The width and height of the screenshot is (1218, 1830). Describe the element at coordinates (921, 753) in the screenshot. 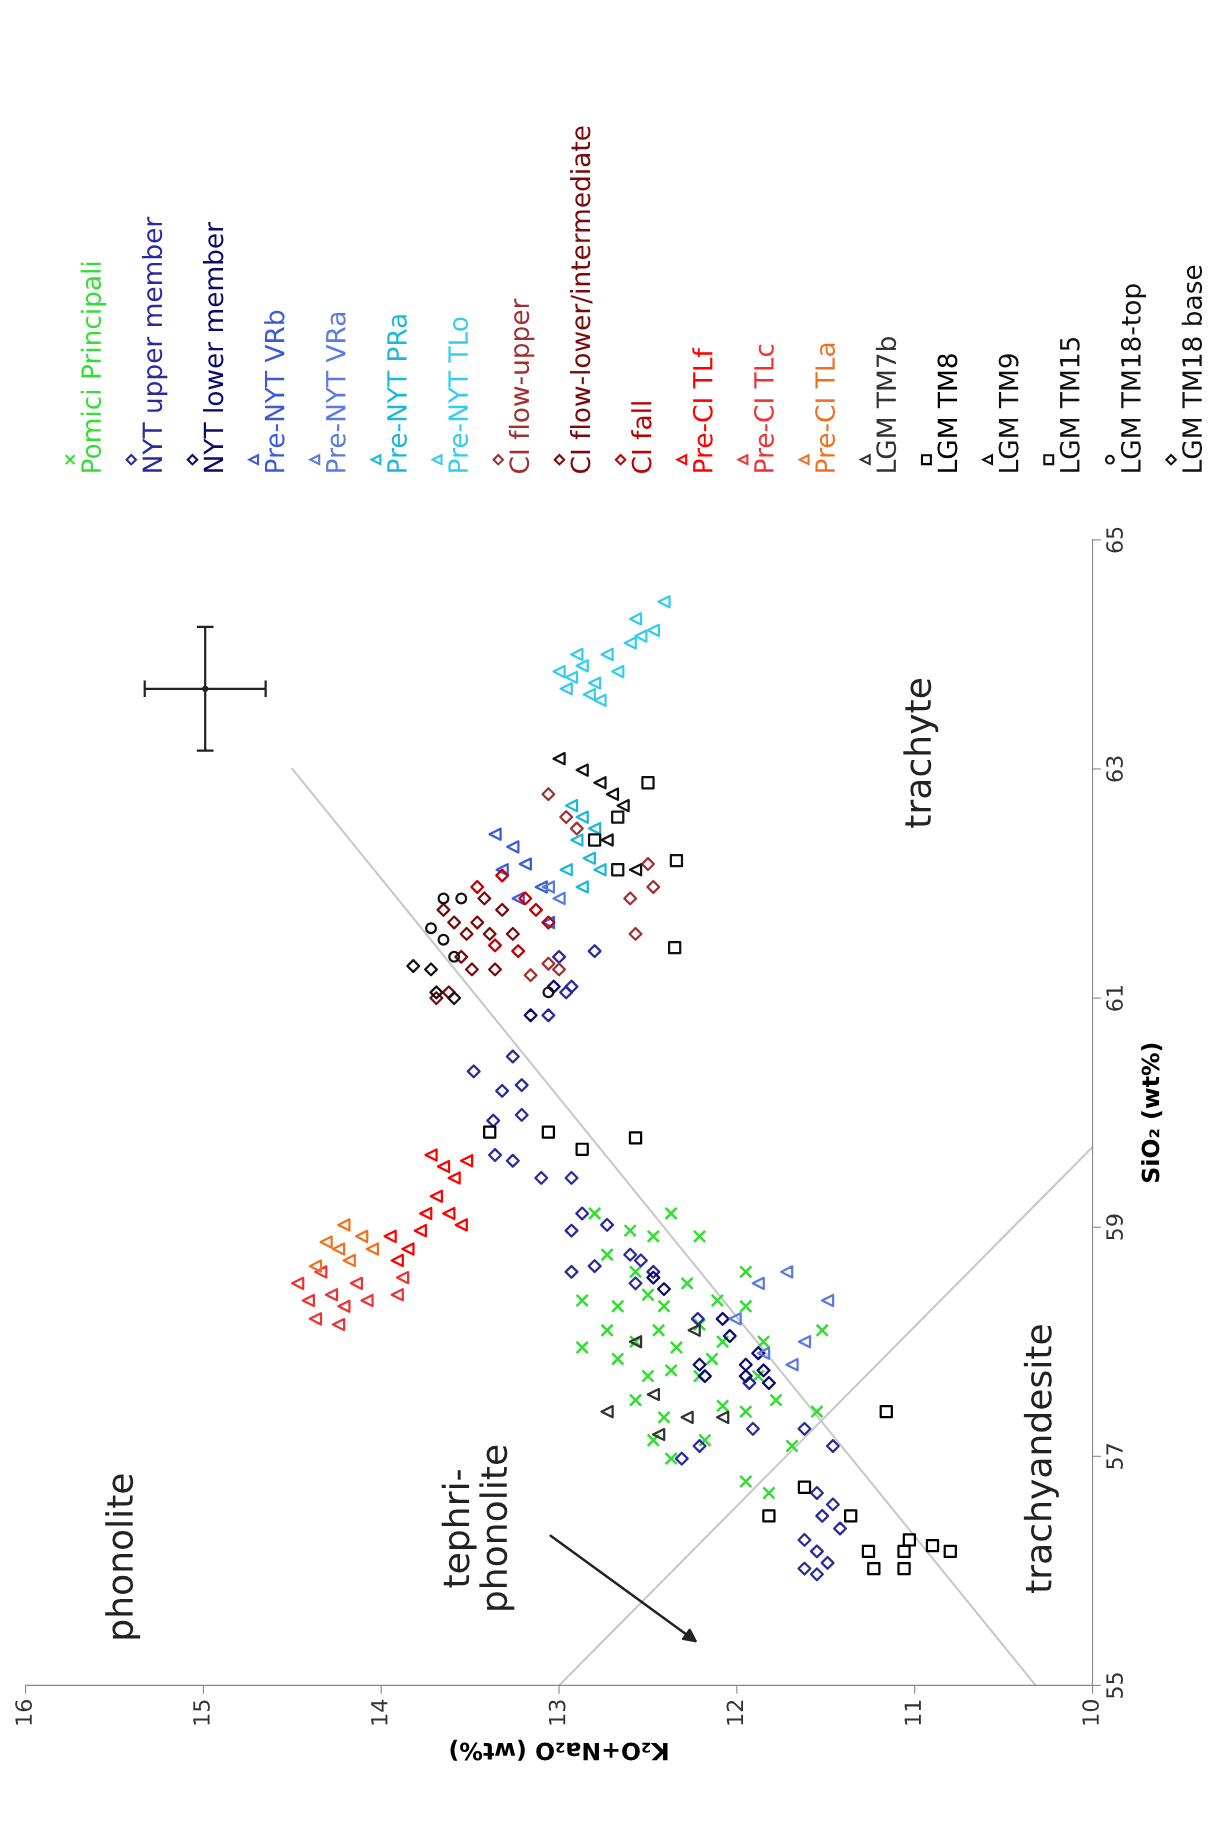

I see `annotation: trachyte` at that location.